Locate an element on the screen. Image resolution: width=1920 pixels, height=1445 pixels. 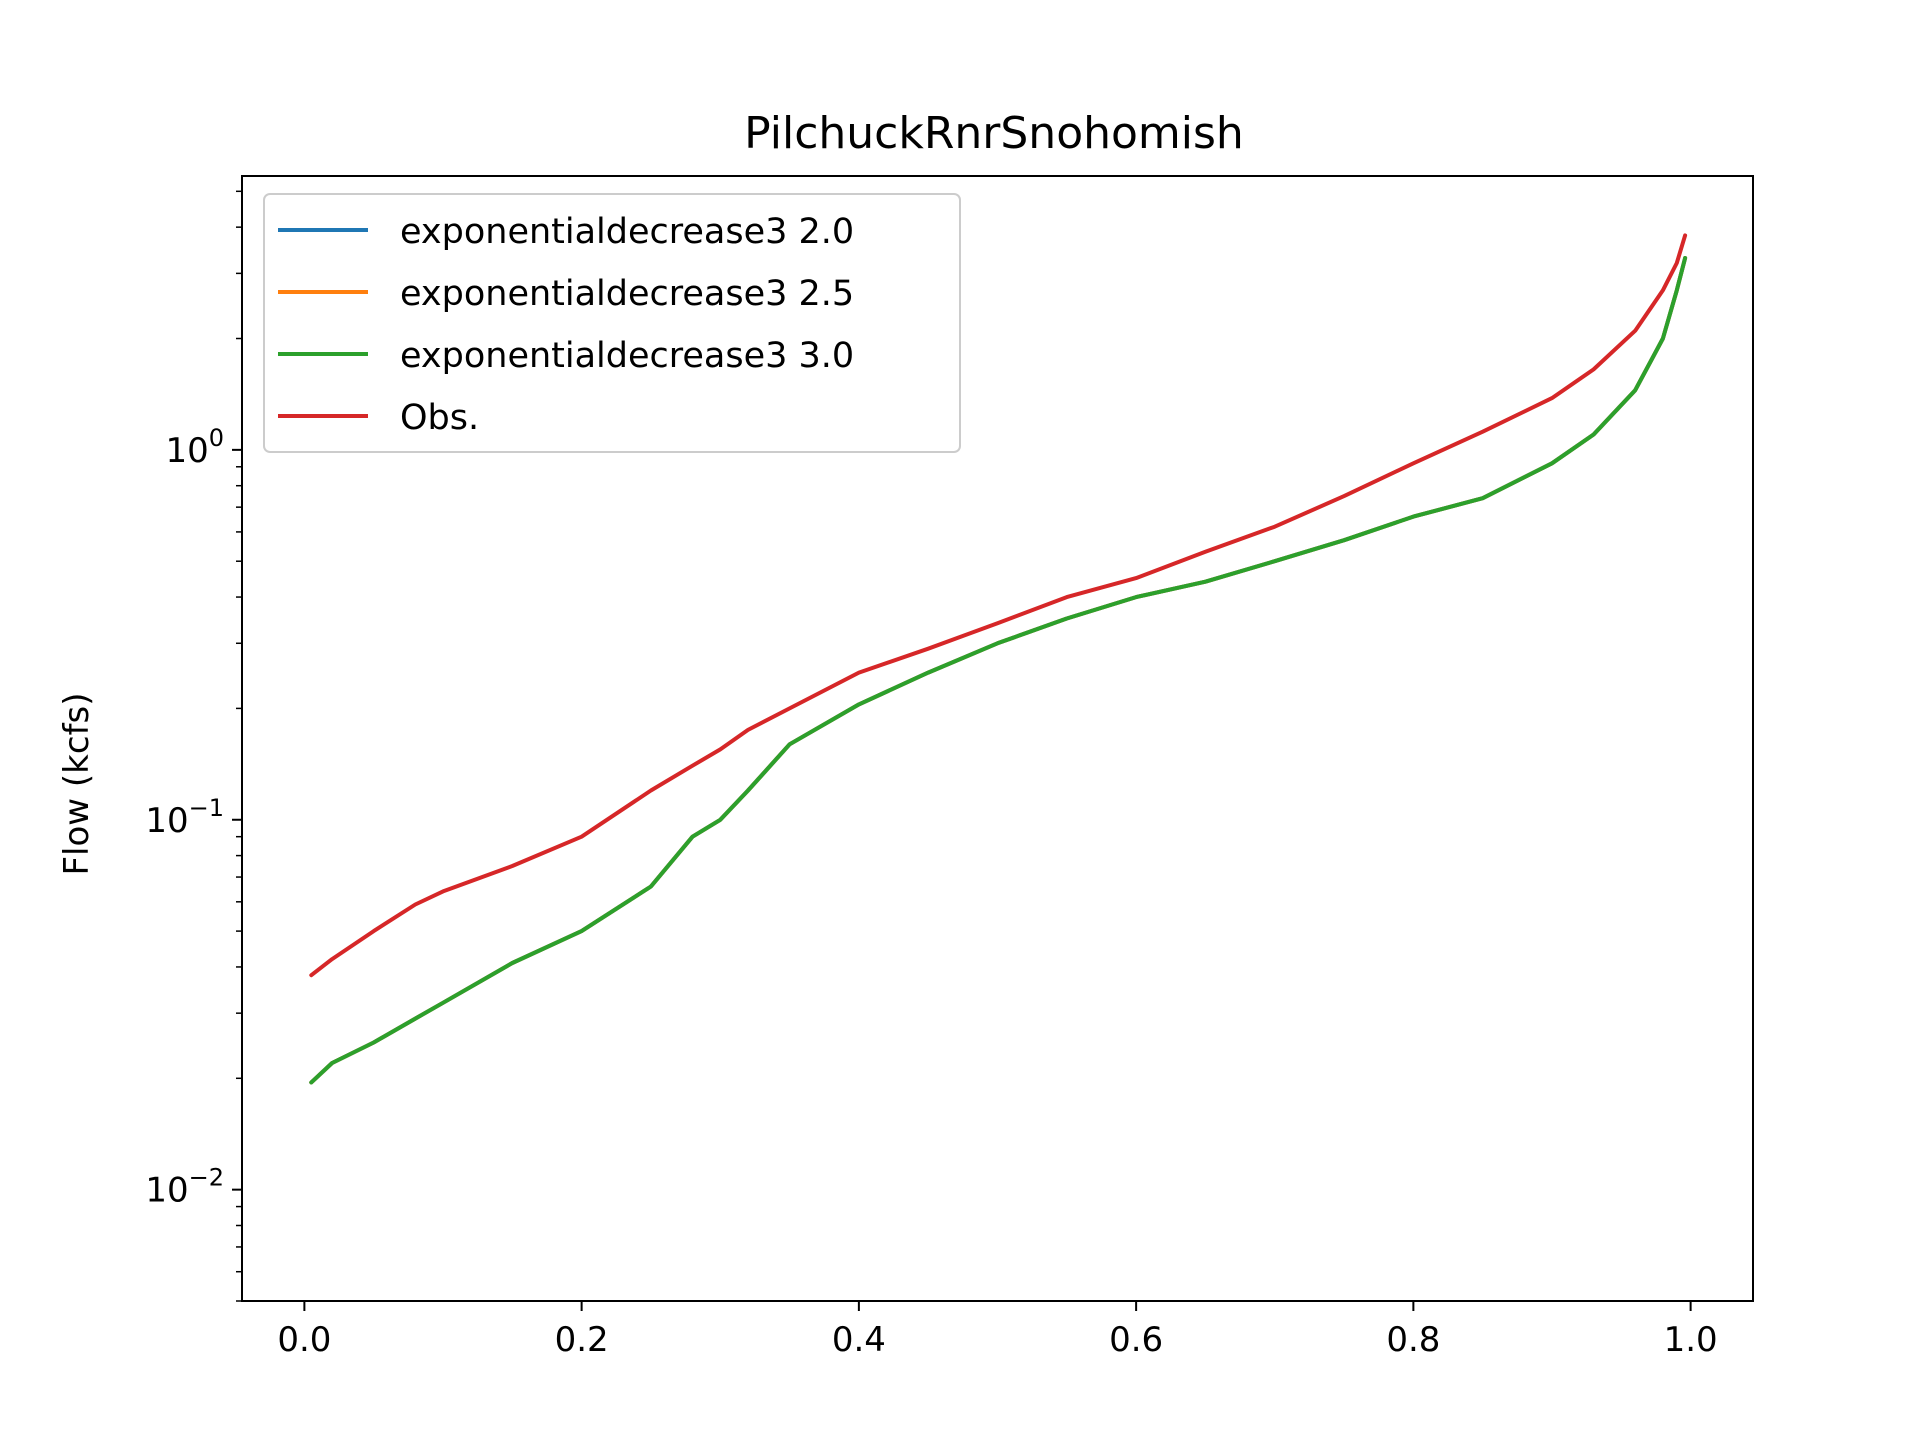
legend-label-1: exponentialdecrease3 2.5 is located at coordinates (627, 294).